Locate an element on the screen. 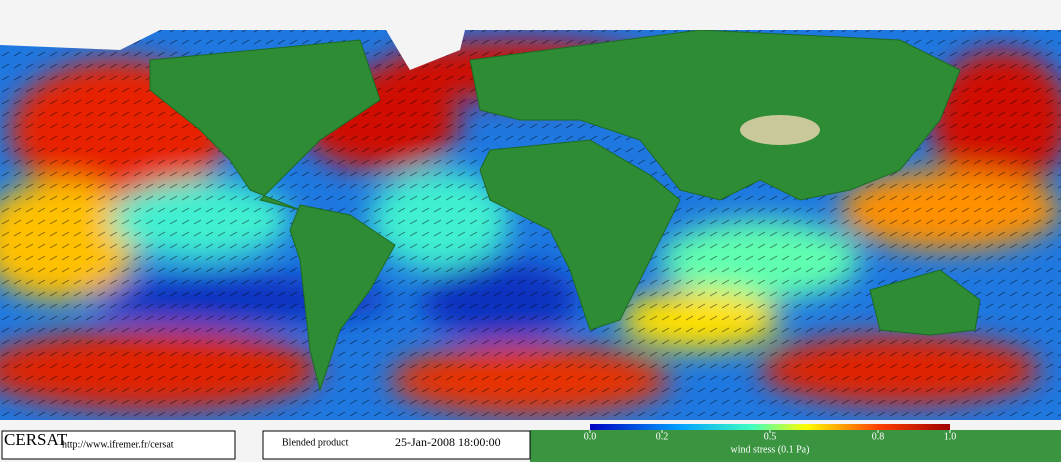  product-box is located at coordinates (396, 445).